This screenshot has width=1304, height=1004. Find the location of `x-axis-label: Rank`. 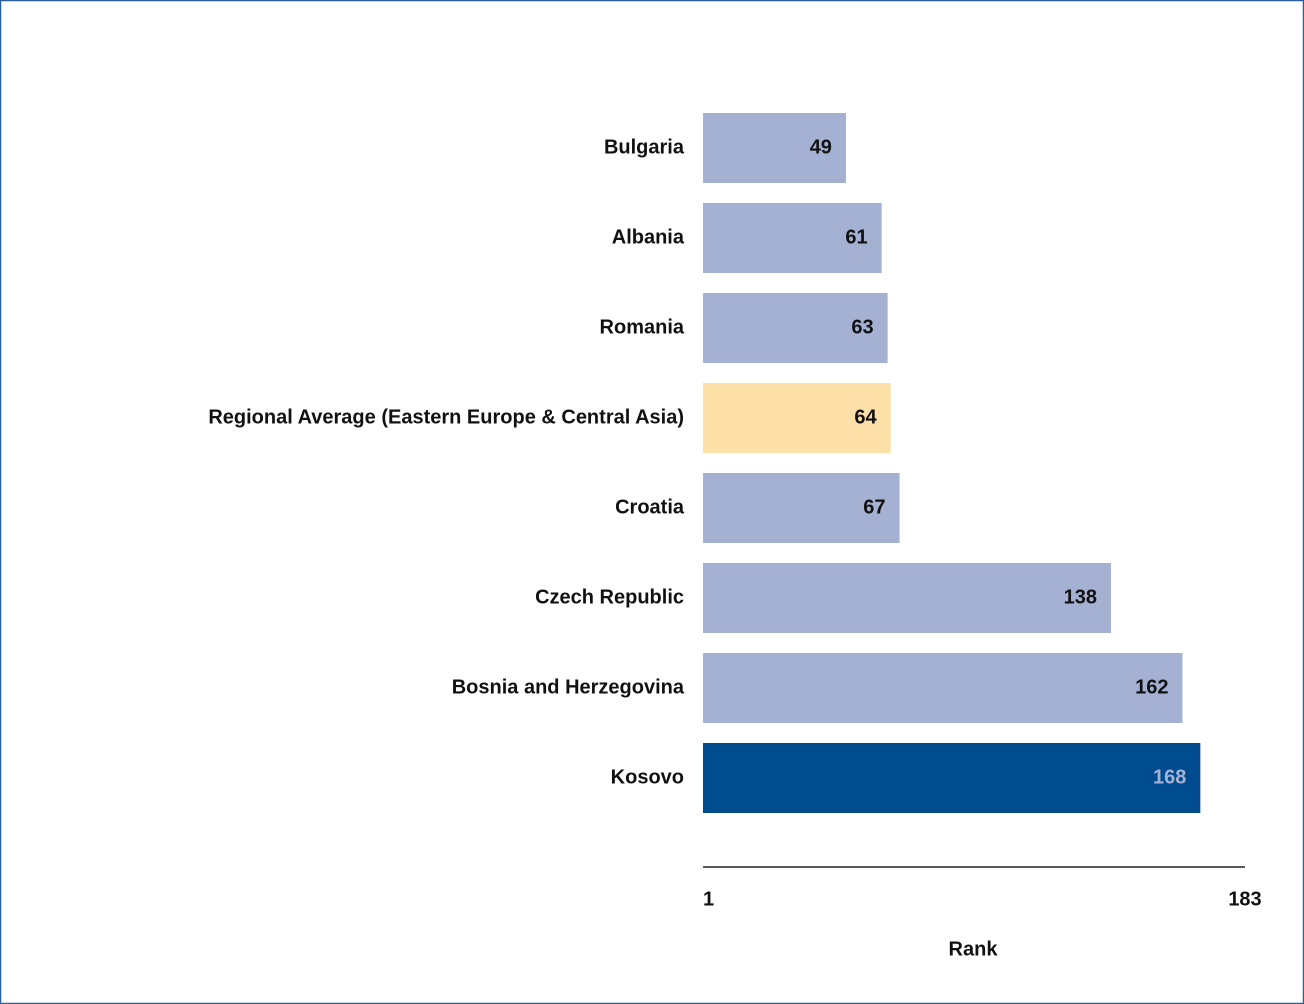

x-axis-label: Rank is located at coordinates (974, 949).